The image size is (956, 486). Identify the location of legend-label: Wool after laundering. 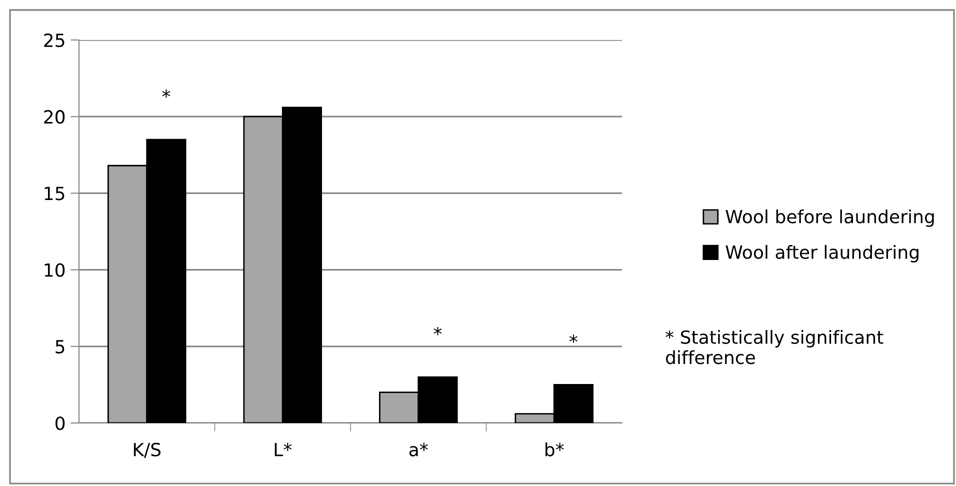
(822, 253).